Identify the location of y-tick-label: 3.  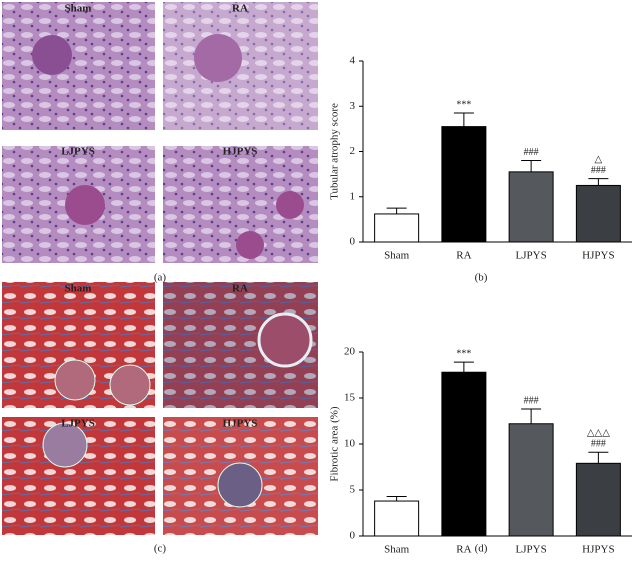
(353, 106).